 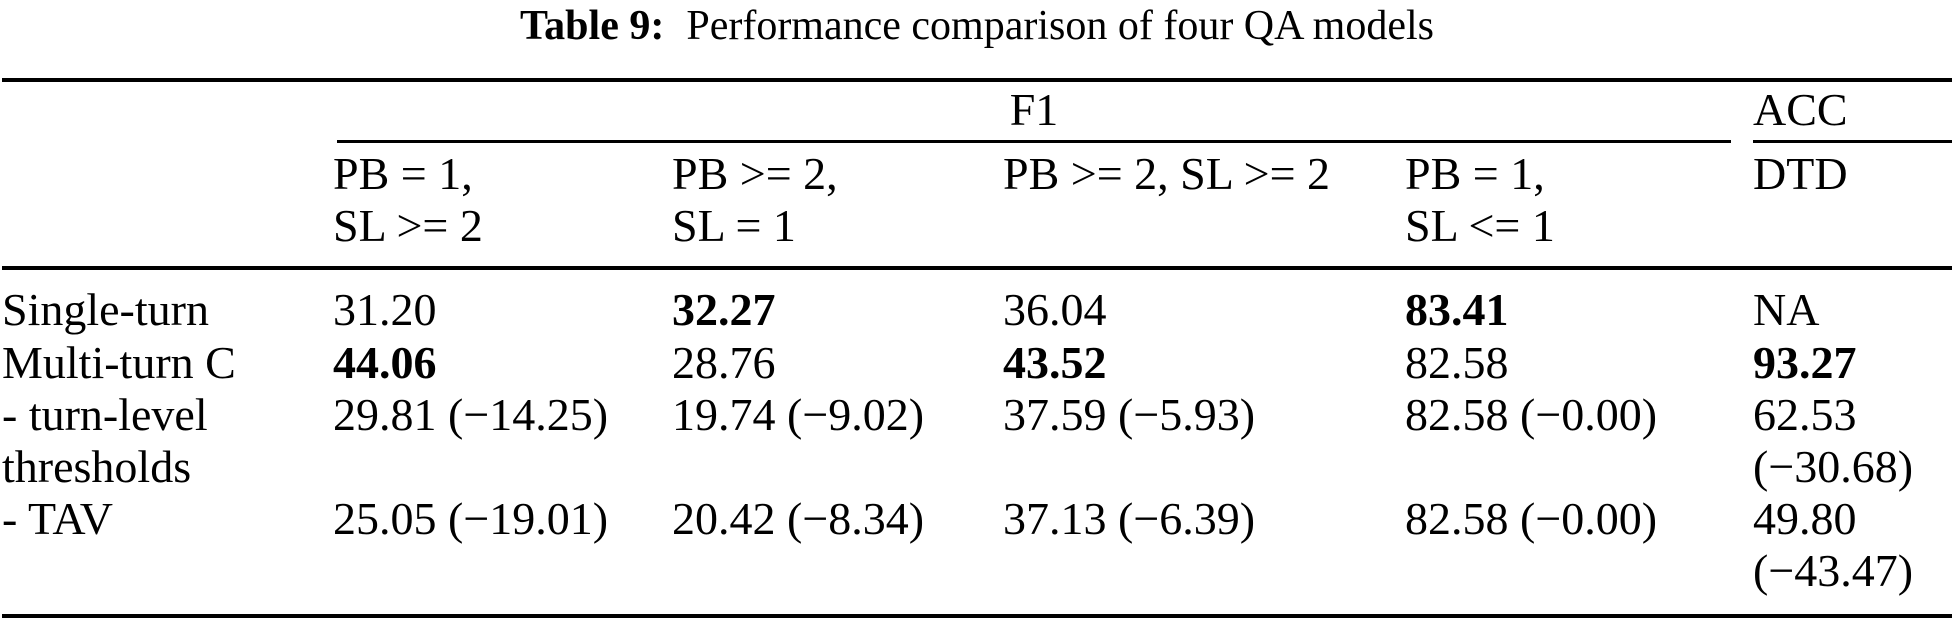 I want to click on column-header: PB >= 2, SL >= 2, so click(x=1204, y=200).